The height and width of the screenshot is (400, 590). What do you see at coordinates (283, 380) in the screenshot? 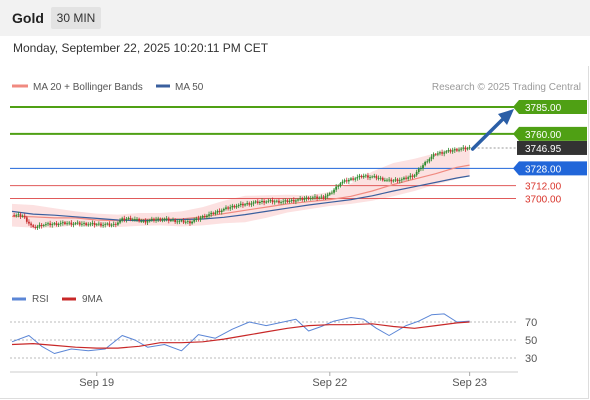
I see `x-axis: Sep 19 Sep 22 Sep 23` at bounding box center [283, 380].